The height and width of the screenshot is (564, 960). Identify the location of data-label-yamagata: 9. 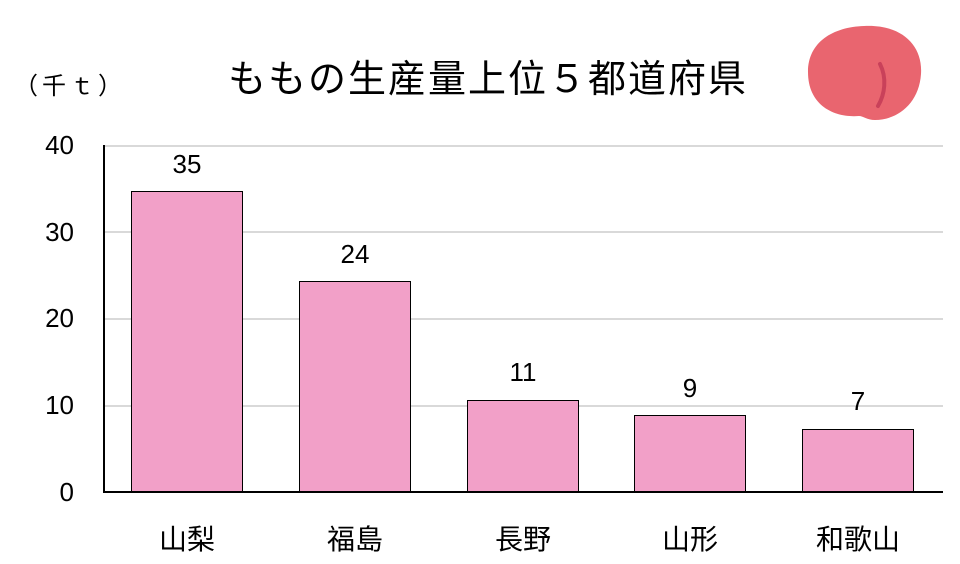
(690, 388).